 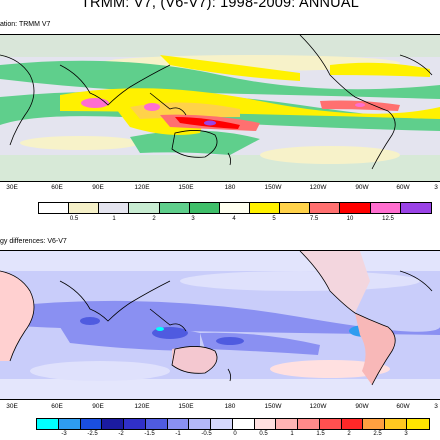 What do you see at coordinates (314, 219) in the screenshot?
I see `colorbar-label: 7.5` at bounding box center [314, 219].